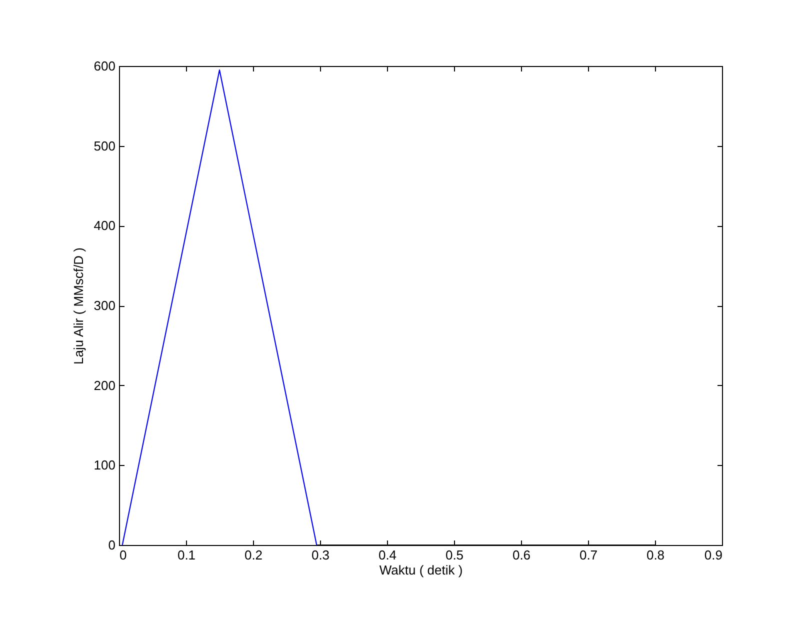  I want to click on y-tick-label: 300, so click(105, 305).